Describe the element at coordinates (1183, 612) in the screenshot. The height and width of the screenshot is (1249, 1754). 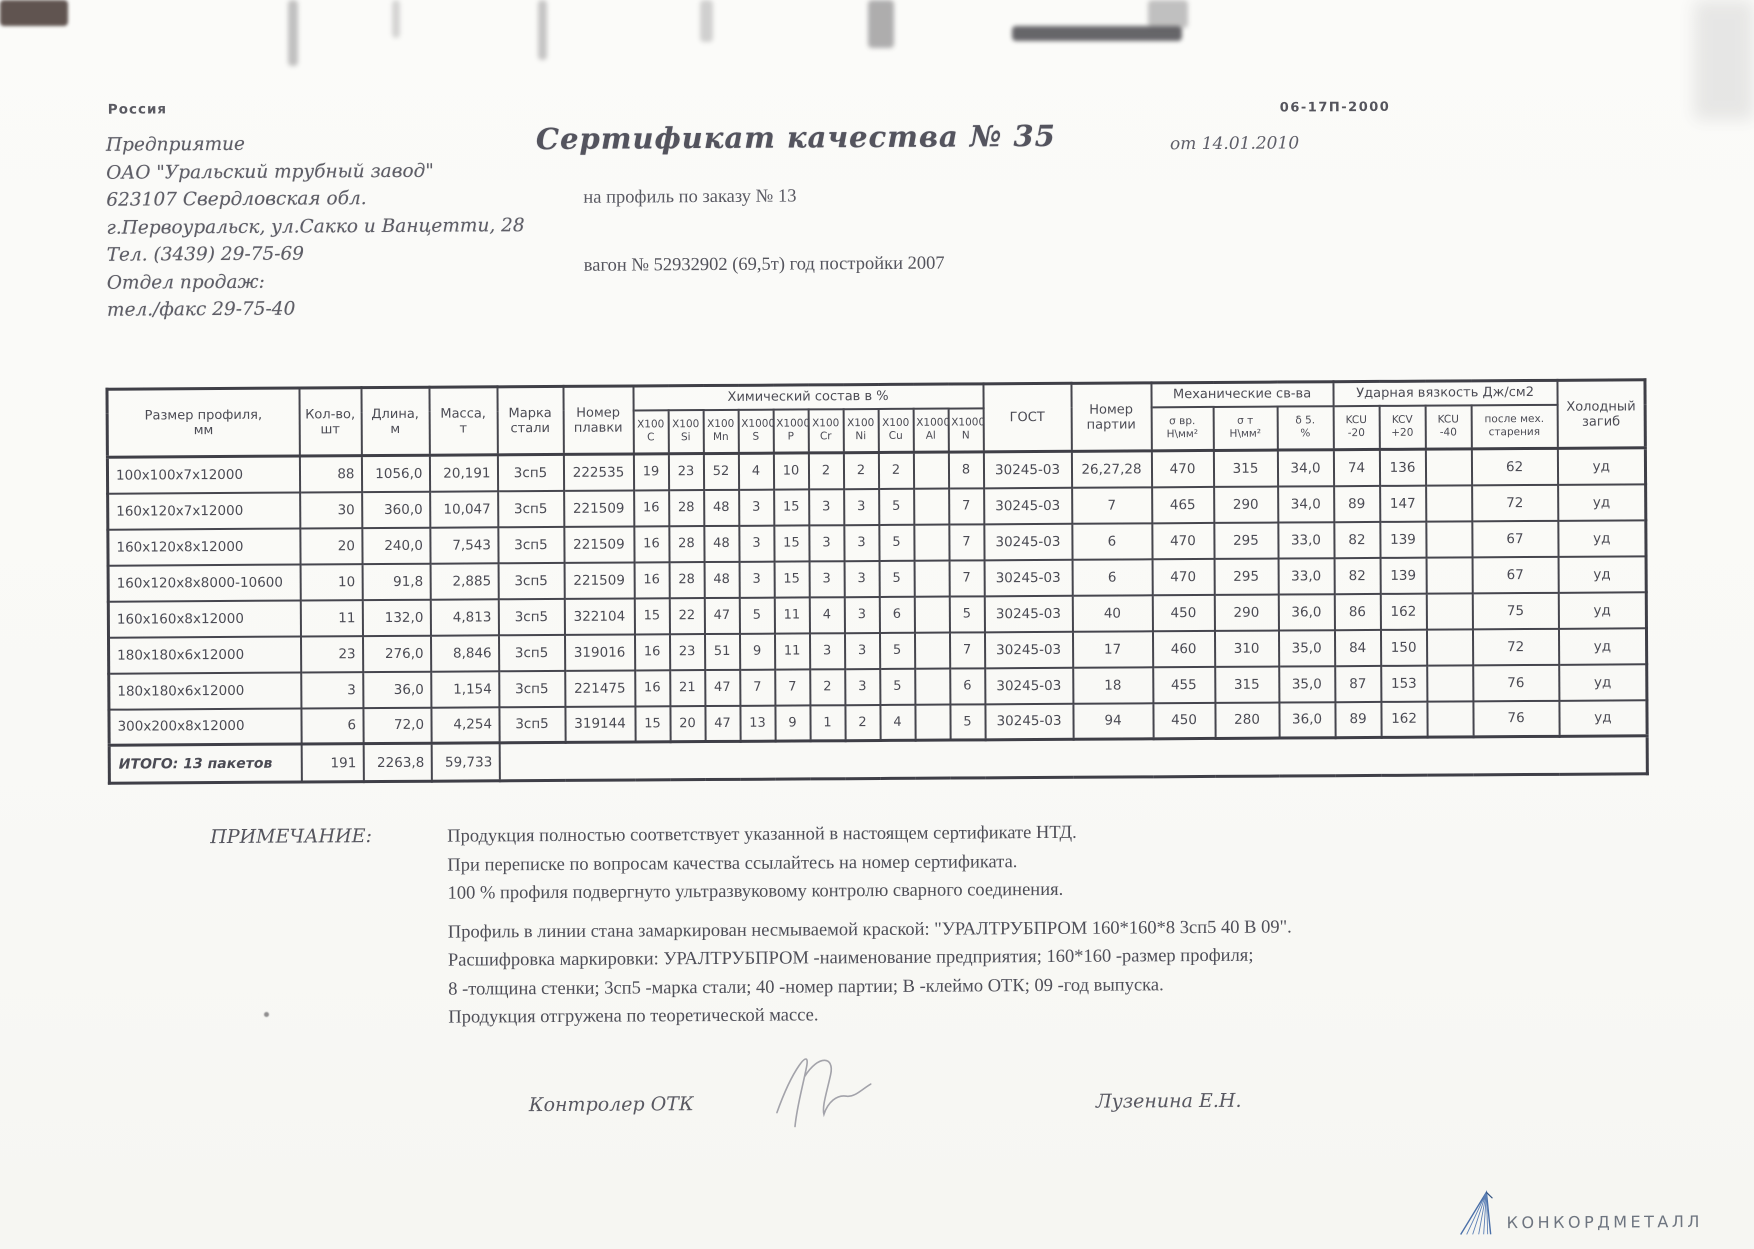
I see `table-cell: 450` at that location.